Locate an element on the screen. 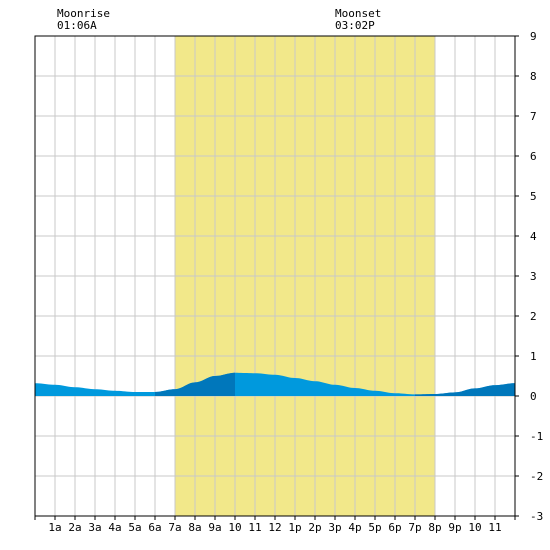 This screenshot has width=550, height=550. moonset-time: 03:02P is located at coordinates (355, 25).